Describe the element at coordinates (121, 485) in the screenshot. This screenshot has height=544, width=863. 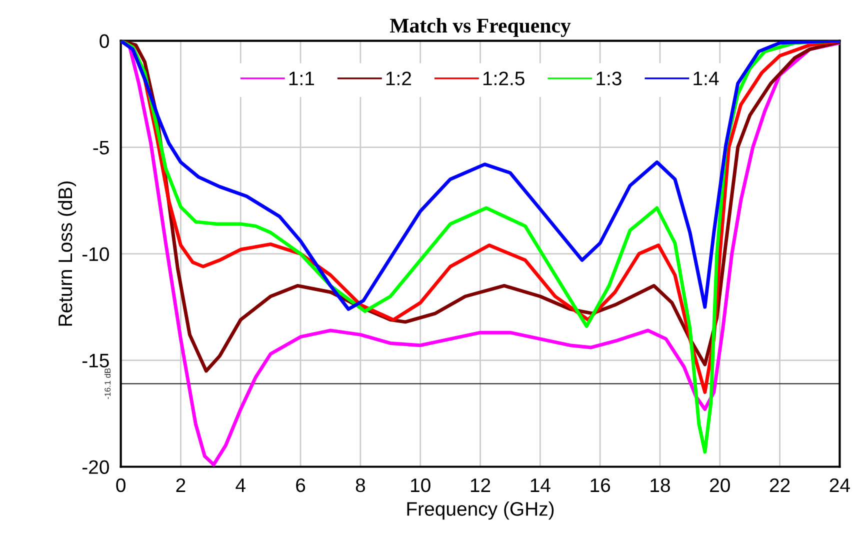
I see `x-tick-label: 0` at that location.